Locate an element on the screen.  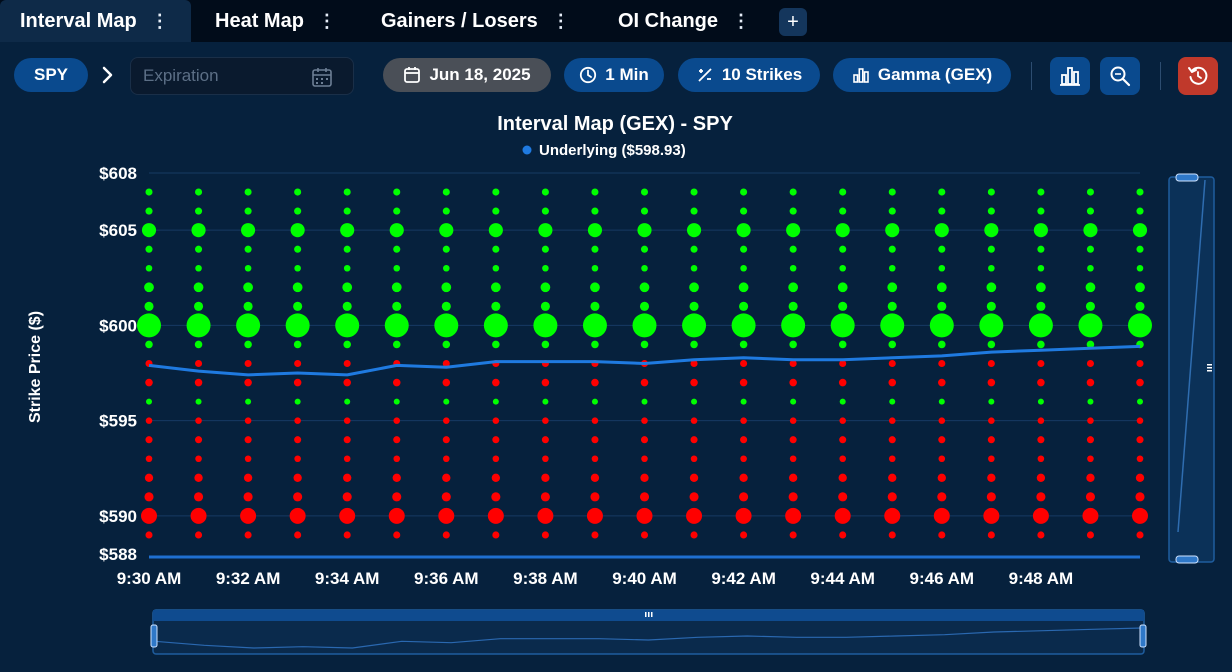
tab-oi-change: OI Change ⋮ is located at coordinates (684, 21).